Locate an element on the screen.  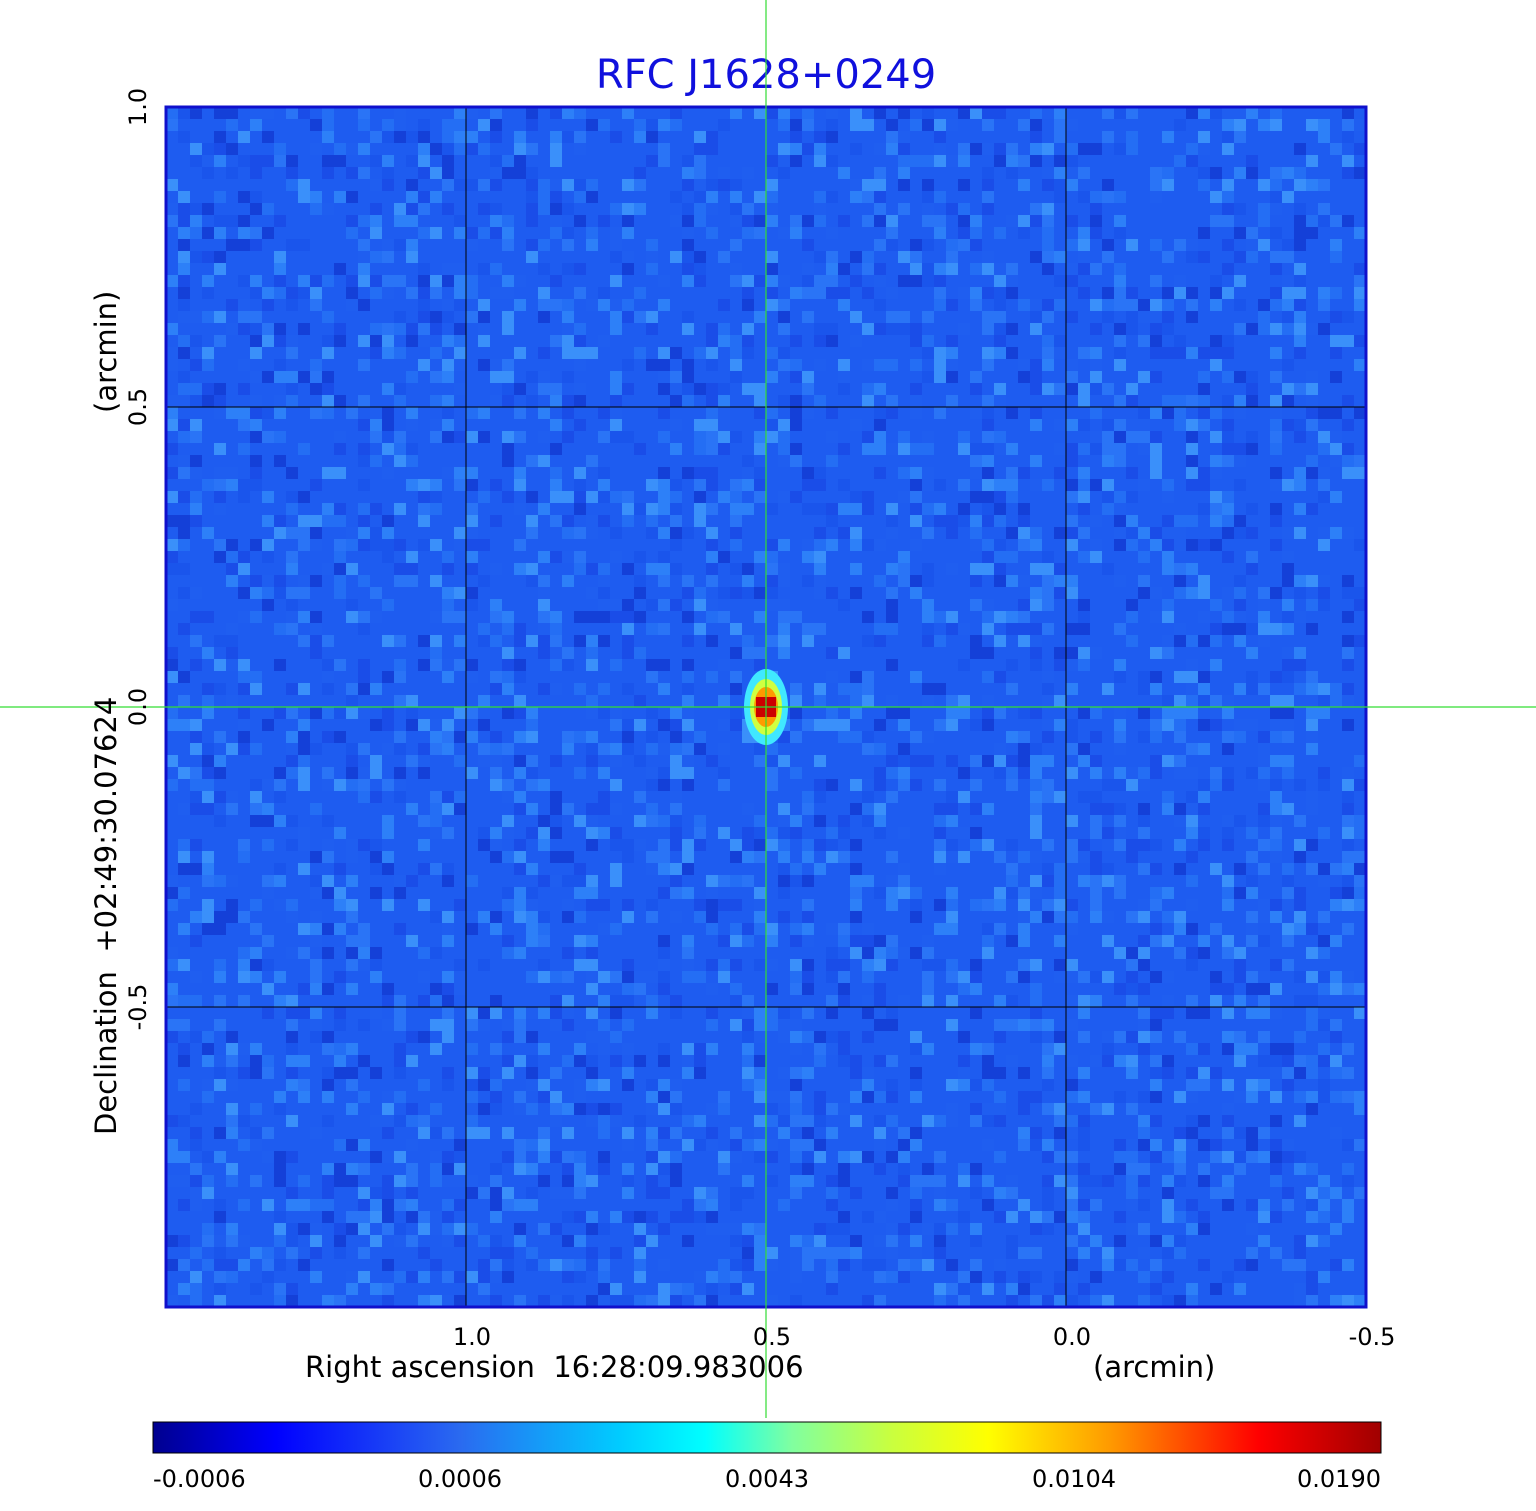
colorbar-tick-label: 0.0104 is located at coordinates (1074, 1479).